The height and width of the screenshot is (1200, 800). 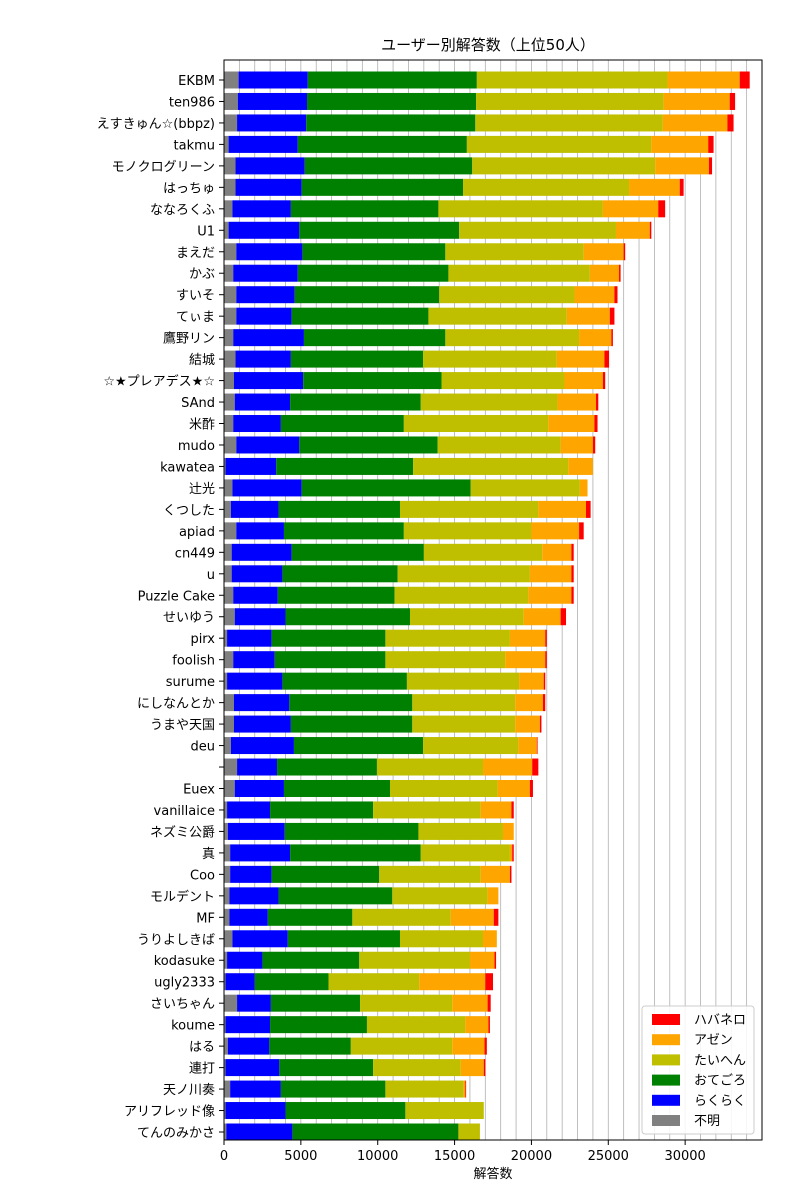 I want to click on category-label: 連打, so click(x=202, y=1069).